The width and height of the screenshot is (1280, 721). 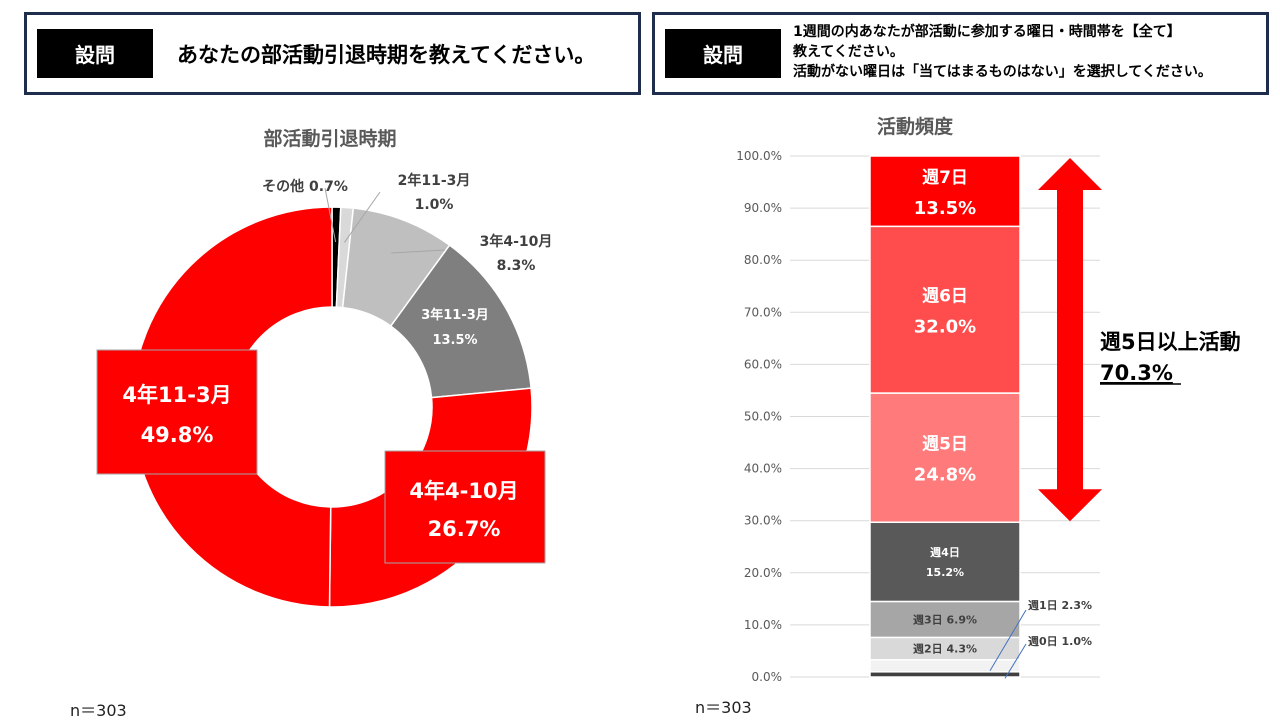 What do you see at coordinates (516, 241) in the screenshot?
I see `donut-label-2: 3年4-10月` at bounding box center [516, 241].